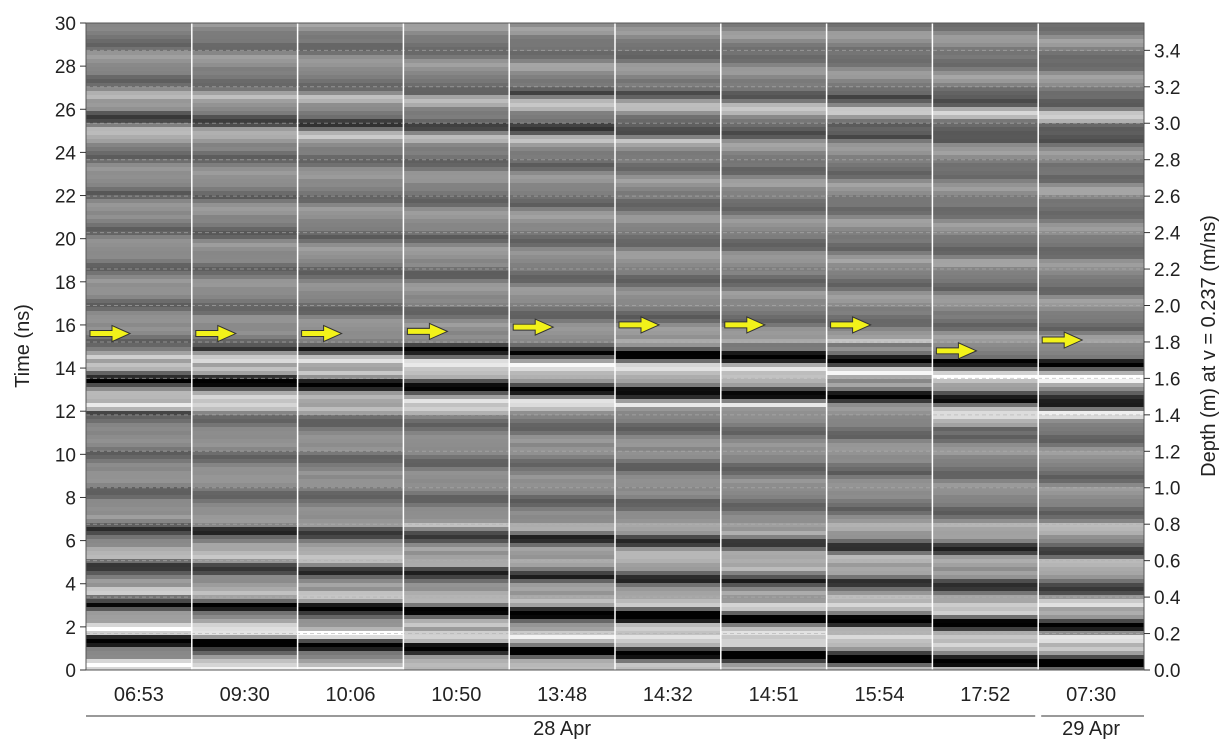 This screenshot has width=1225, height=740. What do you see at coordinates (1167, 88) in the screenshot?
I see `depth-tick-label: 3.2` at bounding box center [1167, 88].